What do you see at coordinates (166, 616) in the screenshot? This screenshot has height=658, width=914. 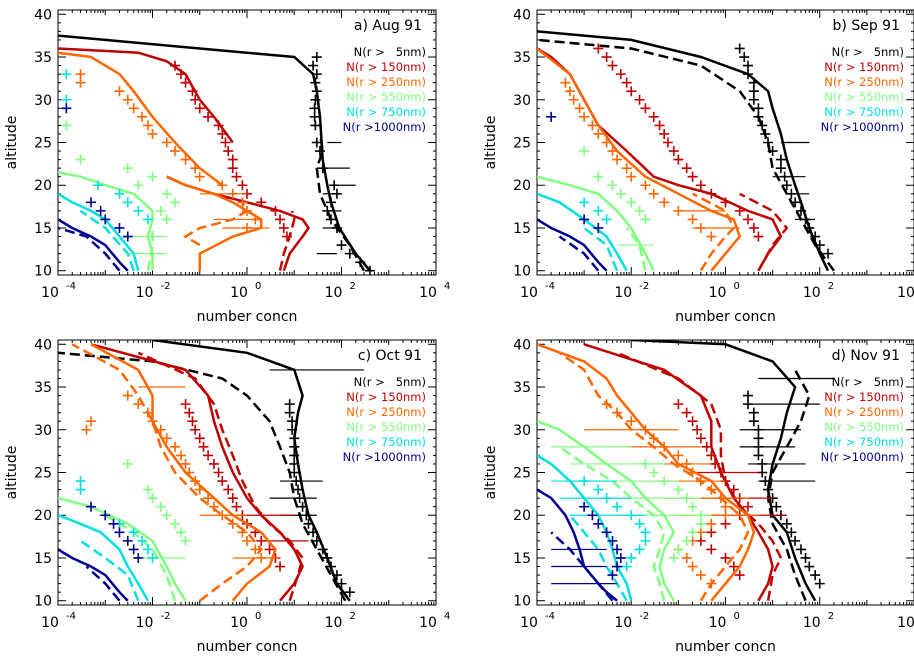 I see `x-tick-exponent: -2` at bounding box center [166, 616].